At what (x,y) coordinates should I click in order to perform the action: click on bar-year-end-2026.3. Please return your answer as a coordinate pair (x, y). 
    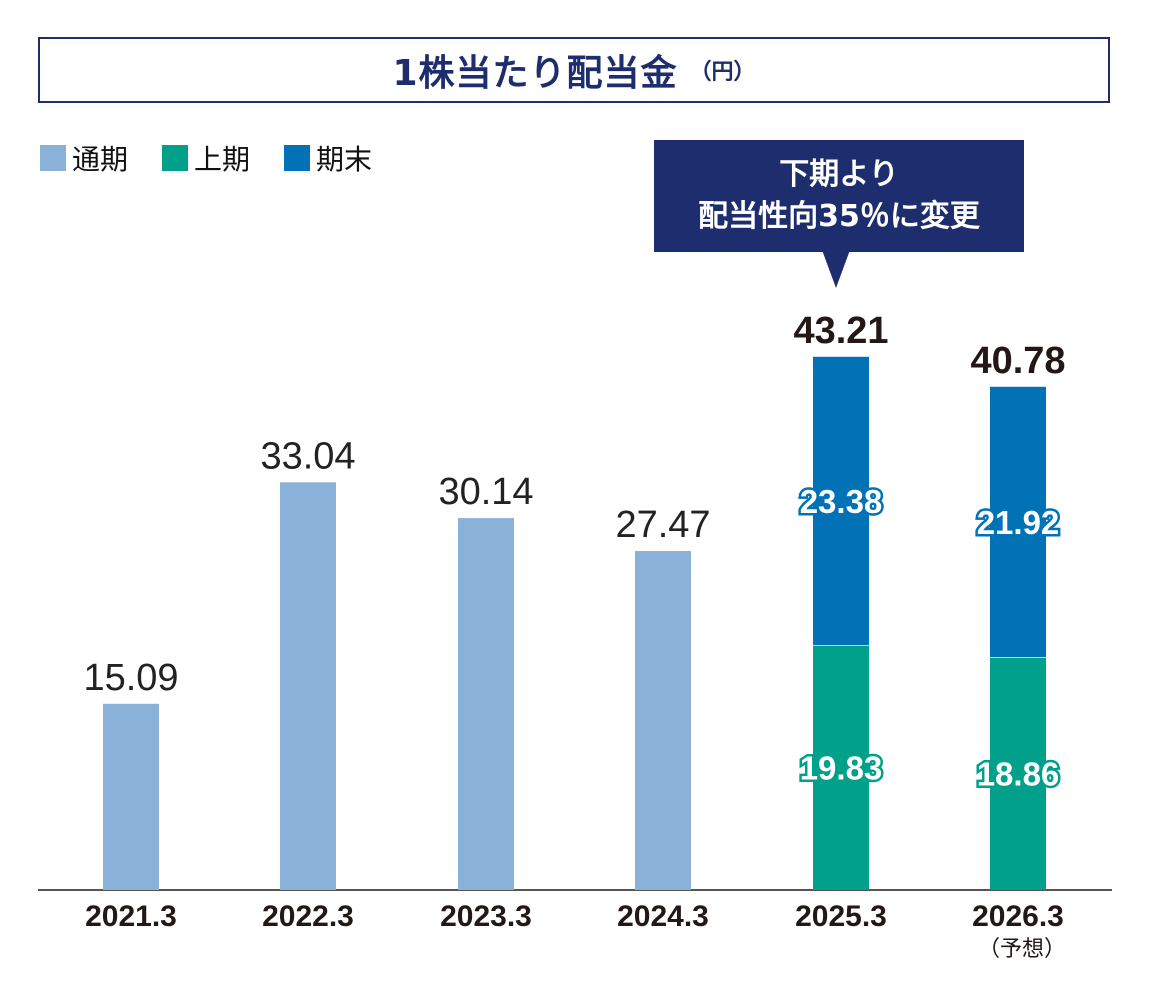
    Looking at the image, I should click on (1018, 522).